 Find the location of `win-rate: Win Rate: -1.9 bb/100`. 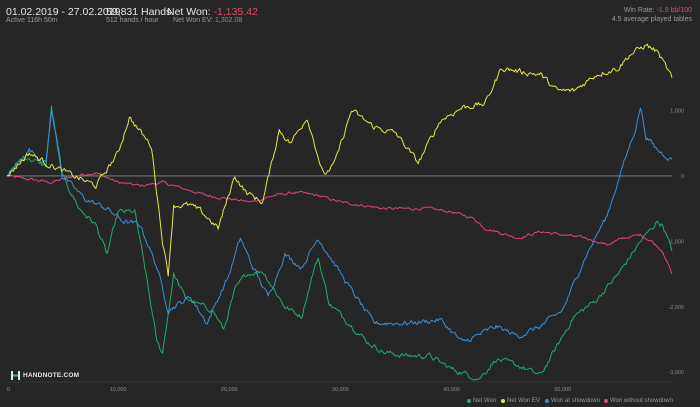

win-rate: Win Rate: -1.9 bb/100 is located at coordinates (658, 10).